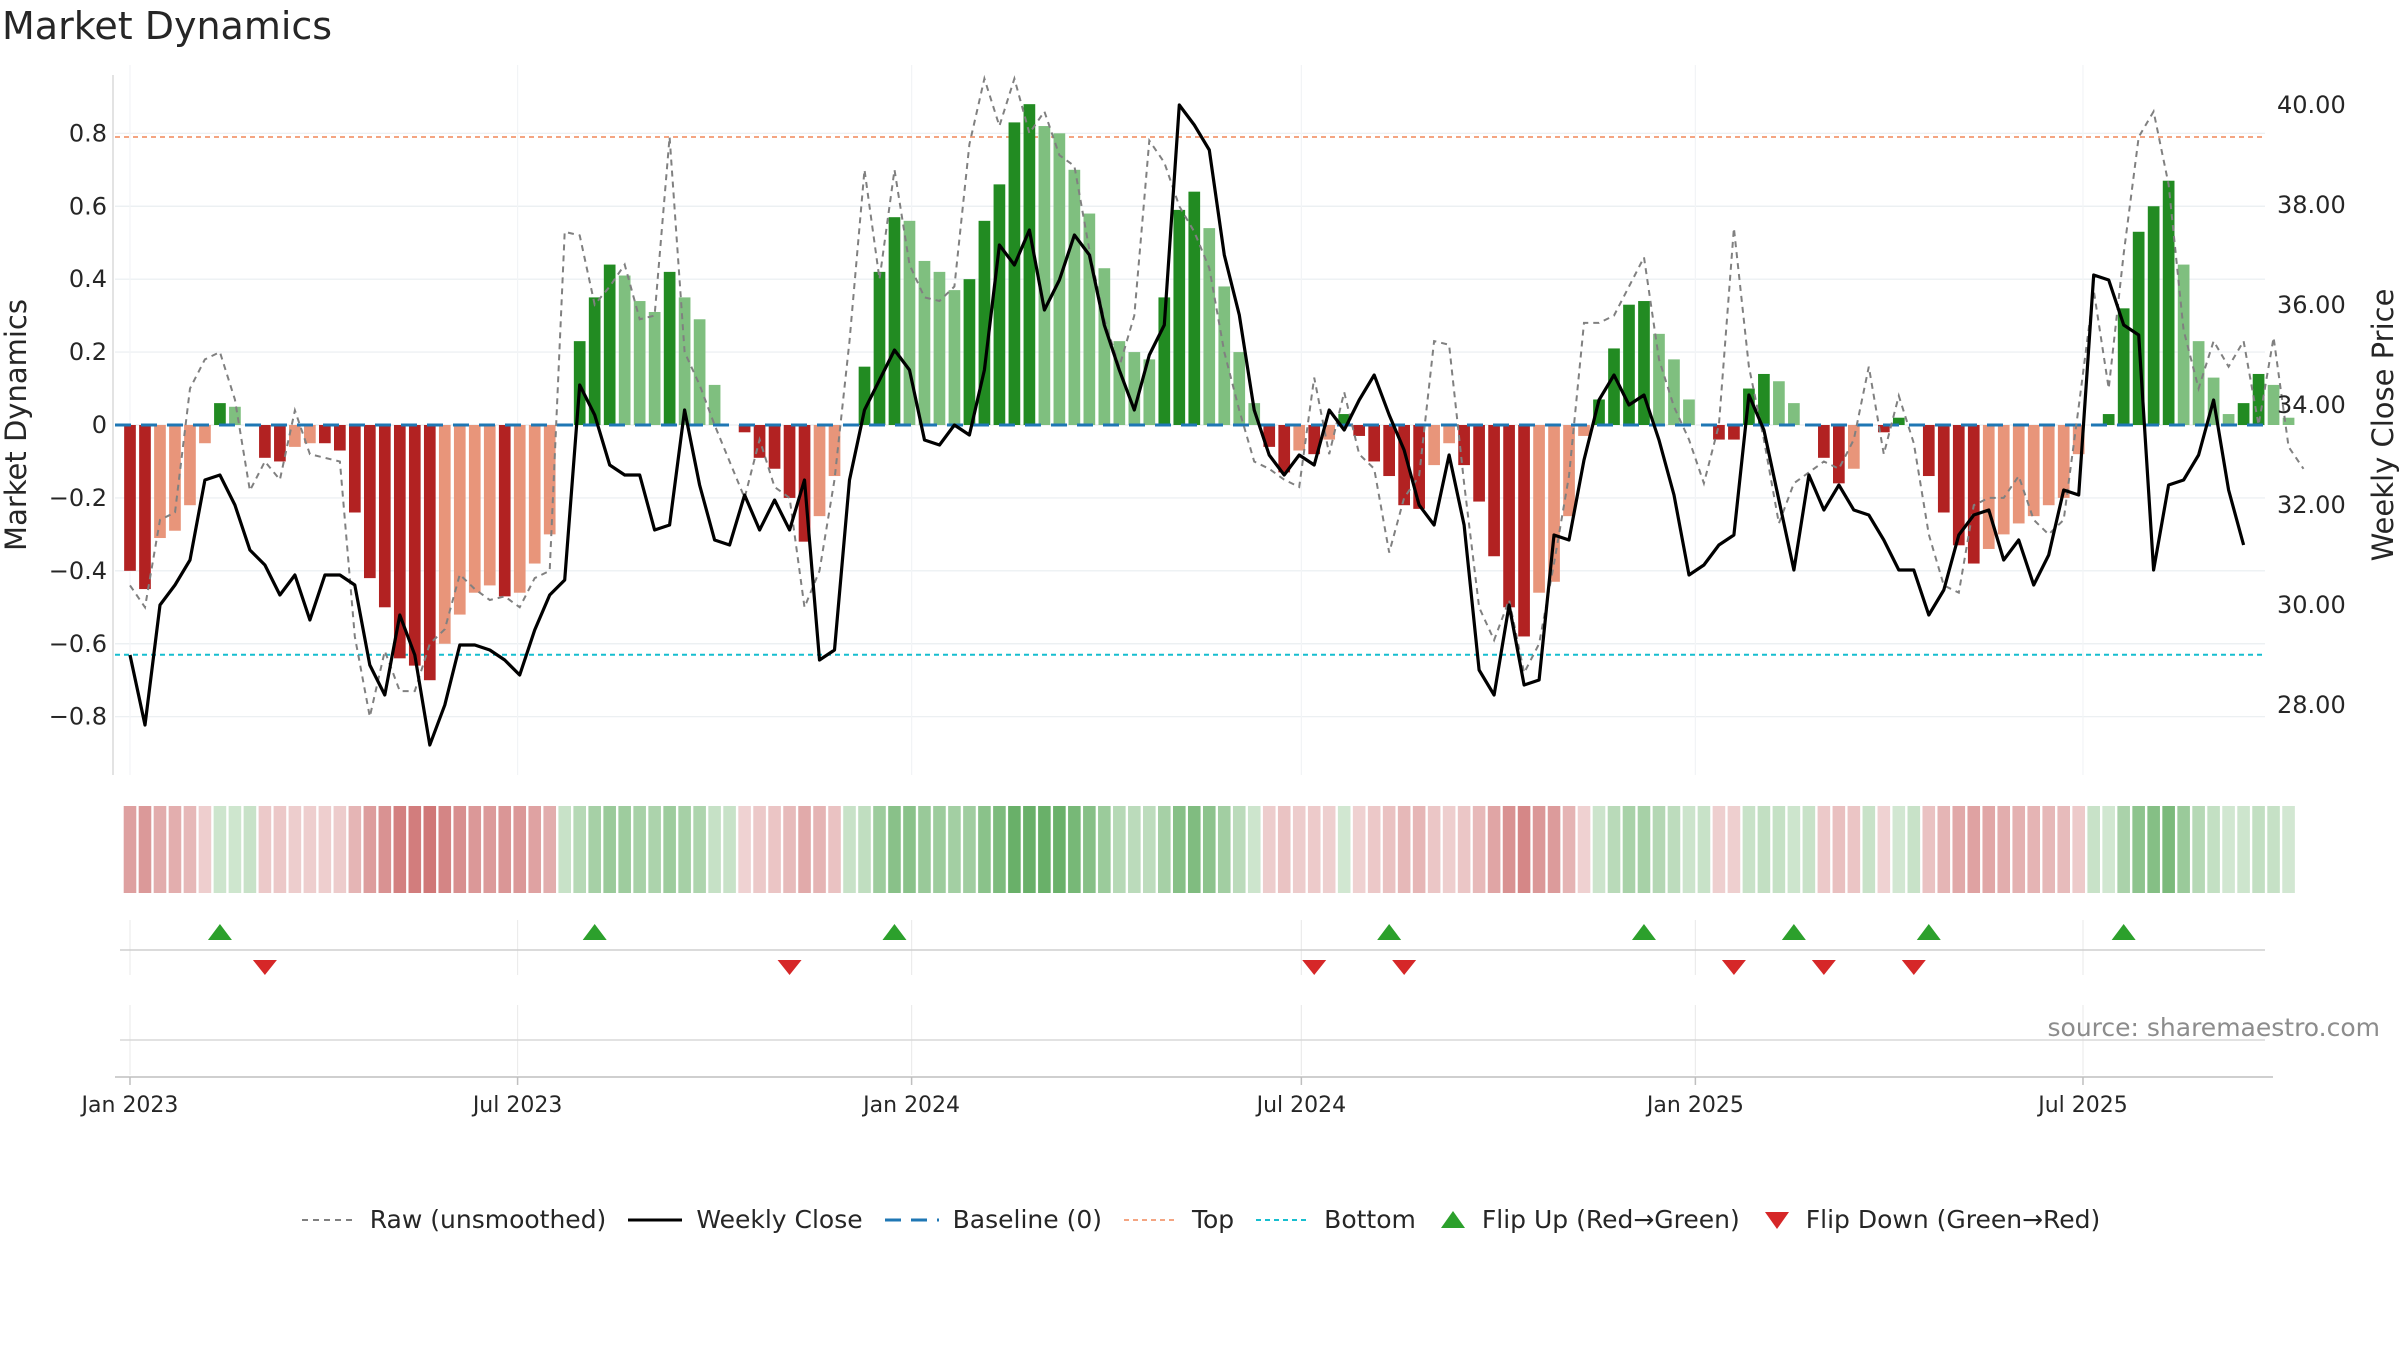 This screenshot has height=1350, width=2400. I want to click on legend-item-baseline: Baseline (0), so click(992, 1219).